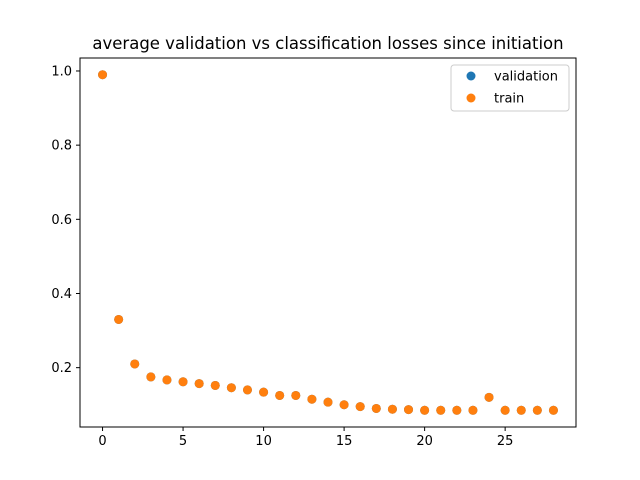 The image size is (640, 480). I want to click on x-tick-label: 25, so click(505, 441).